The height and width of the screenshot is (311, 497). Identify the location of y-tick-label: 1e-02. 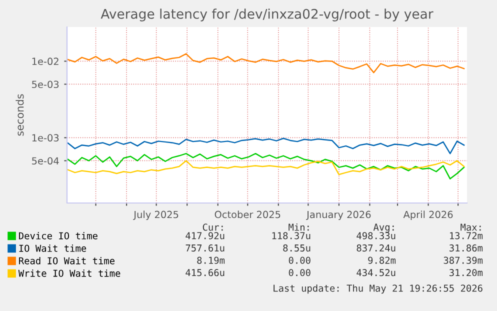
(45, 62).